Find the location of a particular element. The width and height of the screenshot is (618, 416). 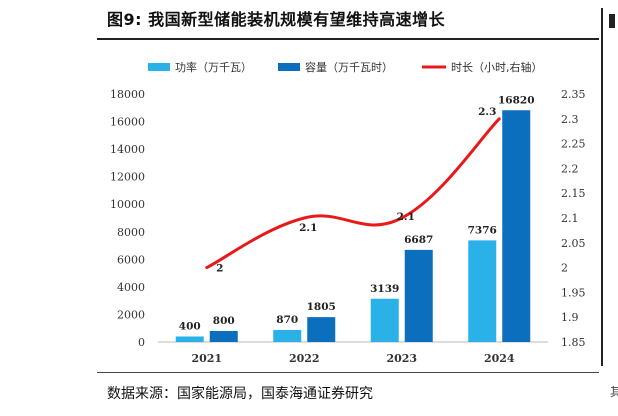

bar-capacity-2022 is located at coordinates (321, 329).